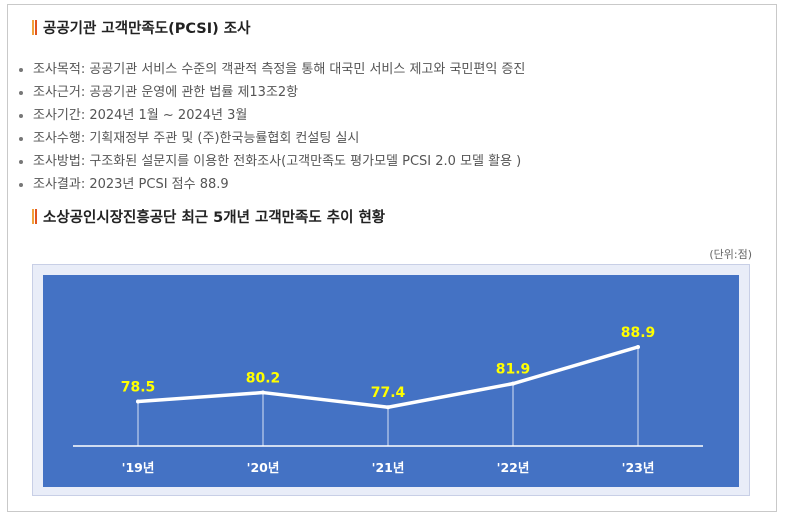  Describe the element at coordinates (147, 29) in the screenshot. I see `section-title-text: 공공기관 고객만족도(PCSI) 조사` at that location.